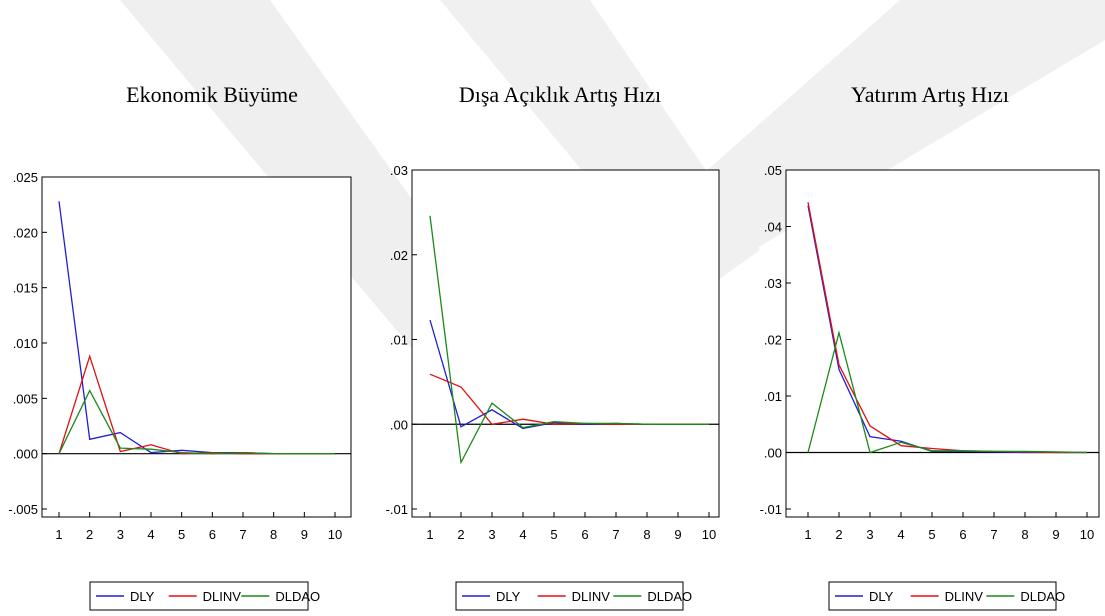  I want to click on panel-title-investment-growth: Yatırım Artış Hızı, so click(930, 94).